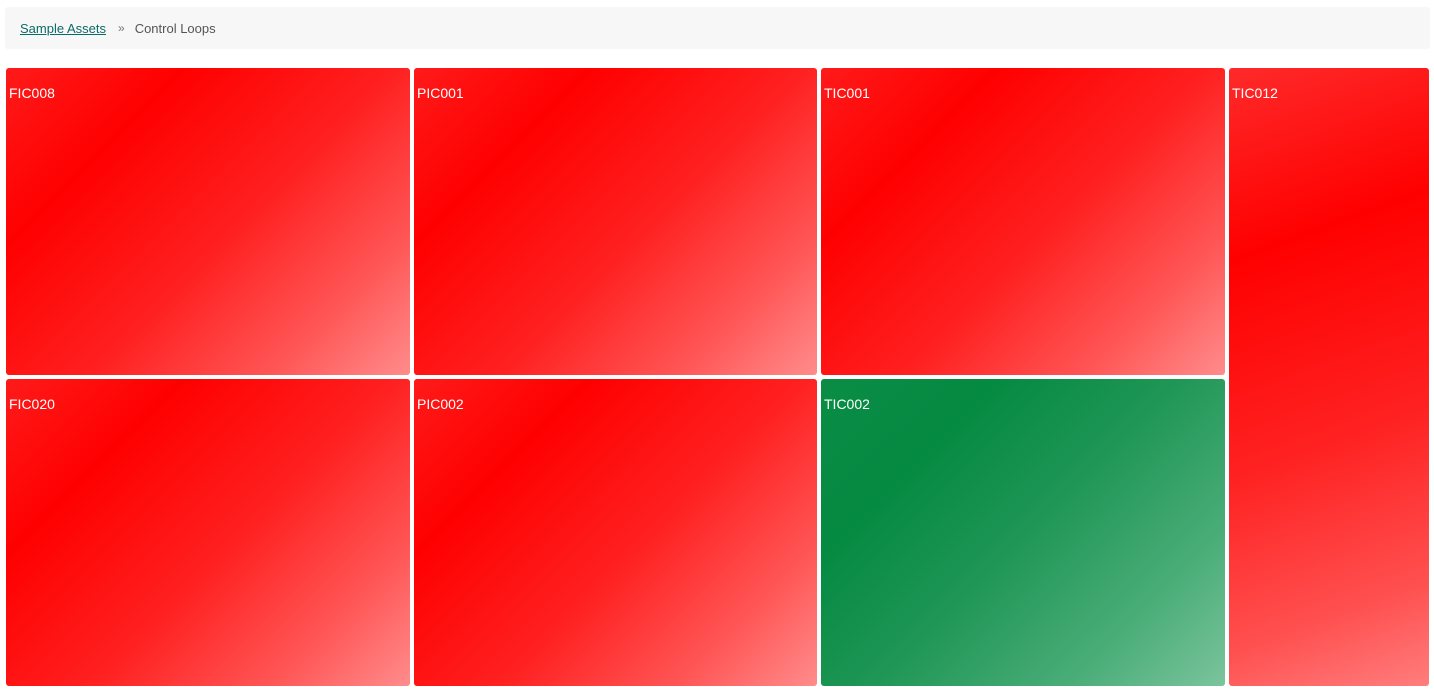  What do you see at coordinates (175, 28) in the screenshot?
I see `breadcrumb-current: Control Loops` at bounding box center [175, 28].